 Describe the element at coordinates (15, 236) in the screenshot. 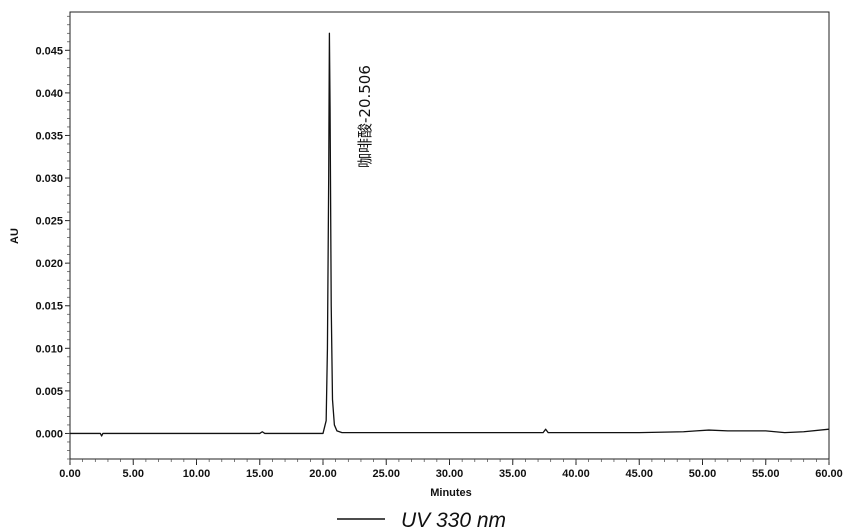

I see `y-axis-title: AU` at that location.